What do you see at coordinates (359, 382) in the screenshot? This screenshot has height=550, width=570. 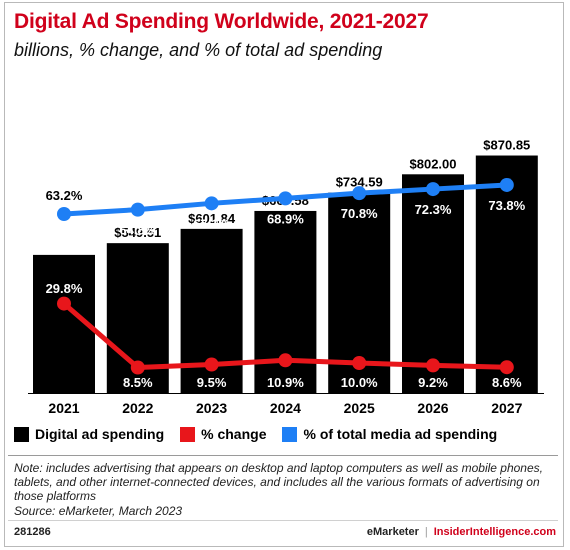 I see `change-value-label: 10.0%` at bounding box center [359, 382].